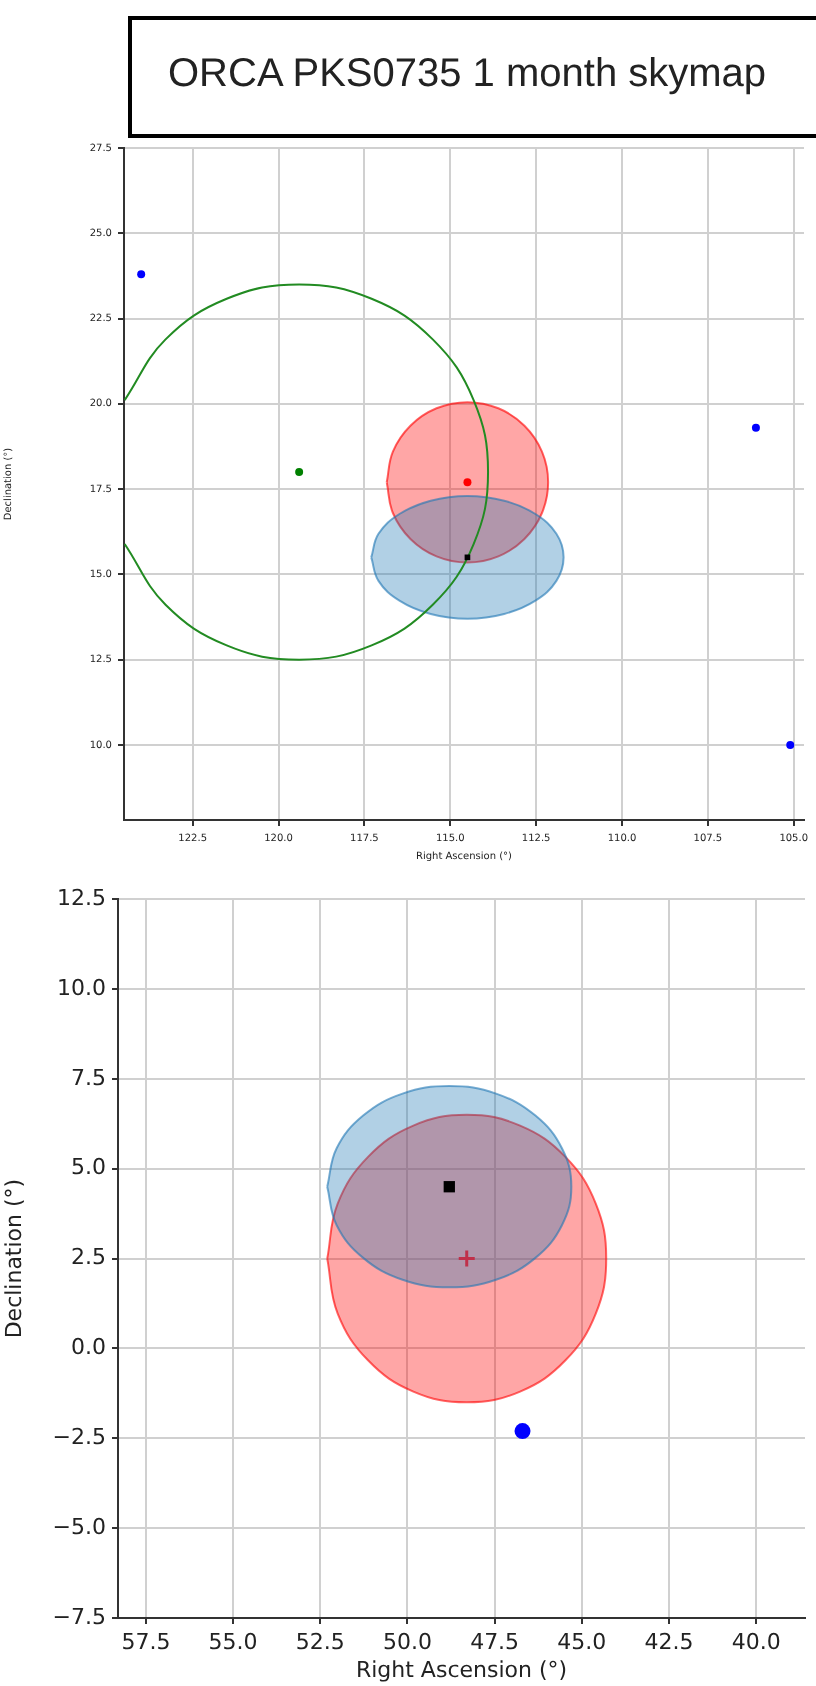 The image size is (816, 1686). Describe the element at coordinates (307, 472) in the screenshot. I see `line-series` at that location.